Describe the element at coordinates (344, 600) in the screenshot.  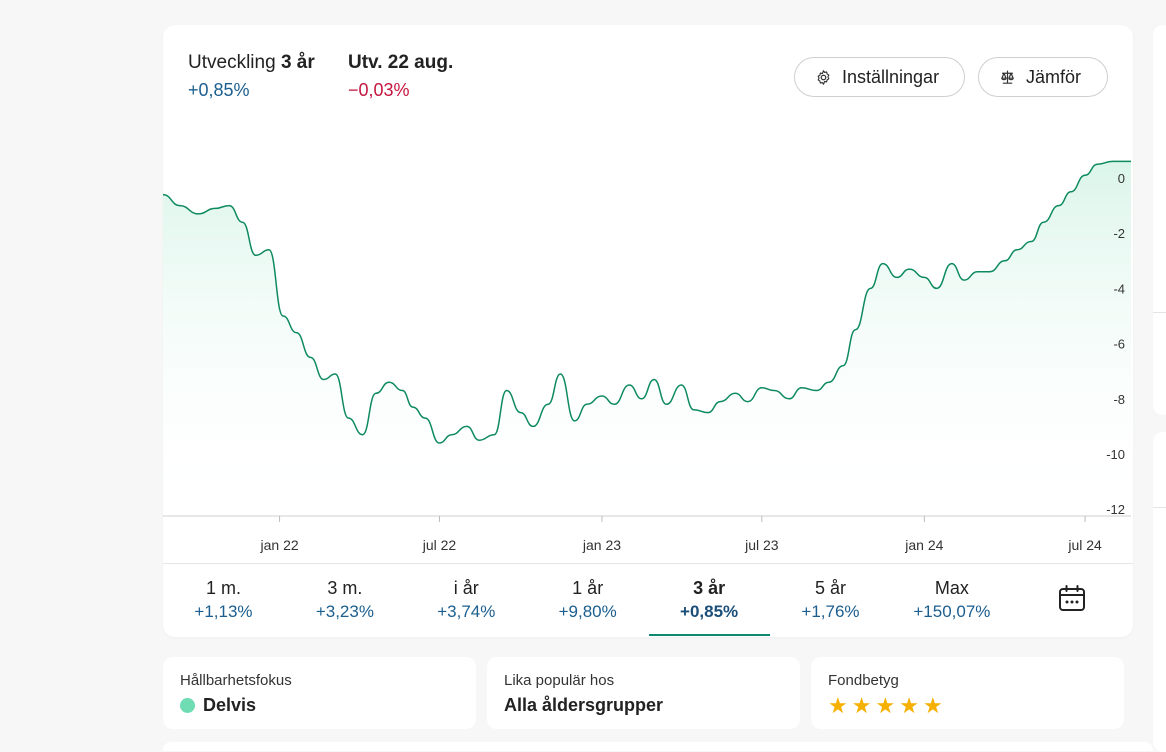
I see `period-tab: 3 m. +3,23%` at that location.